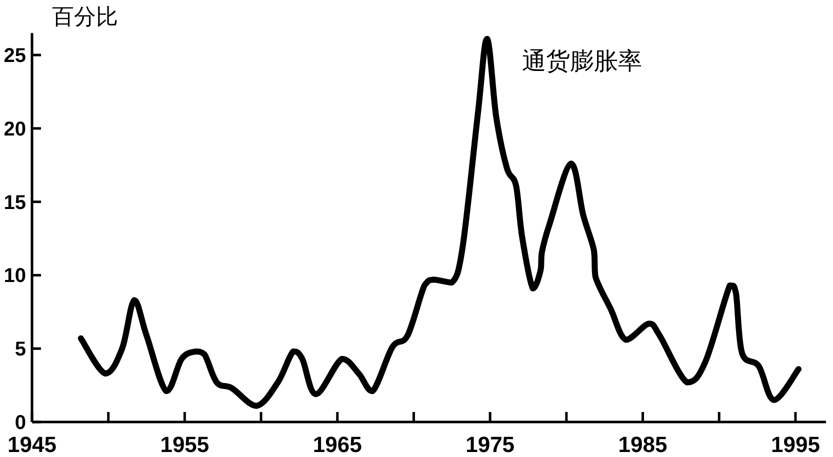  What do you see at coordinates (643, 444) in the screenshot?
I see `x-tick-label: 1985` at bounding box center [643, 444].